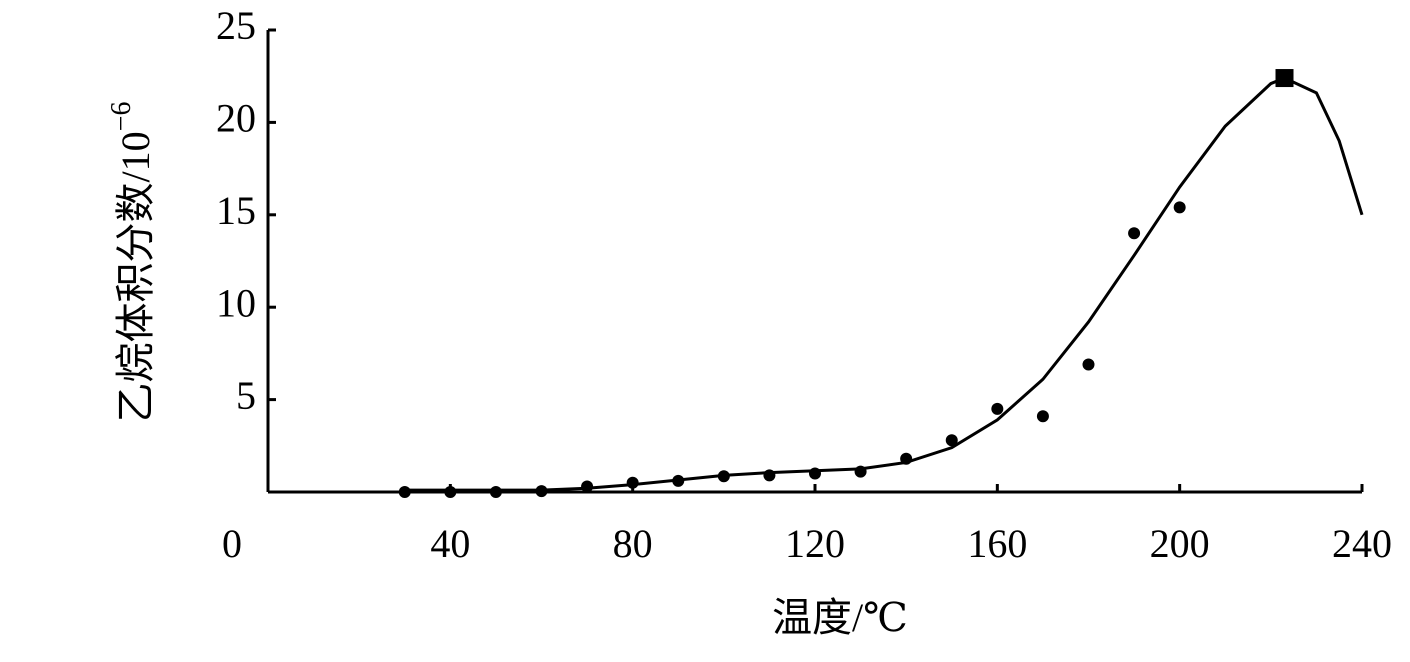  I want to click on x-tick-label: 40, so click(450, 543).